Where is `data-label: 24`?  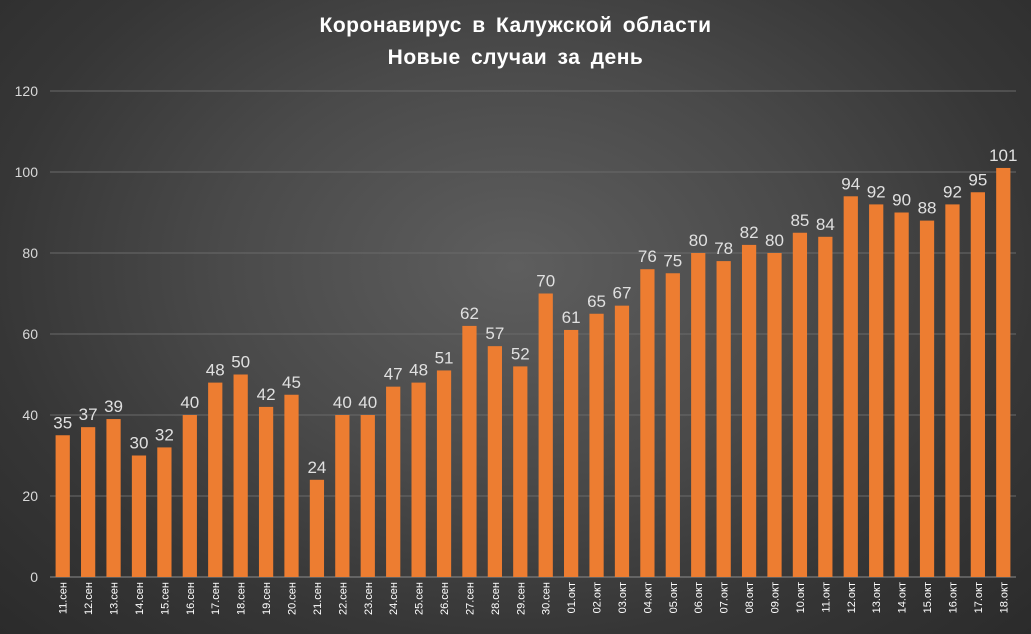
data-label: 24 is located at coordinates (316, 467).